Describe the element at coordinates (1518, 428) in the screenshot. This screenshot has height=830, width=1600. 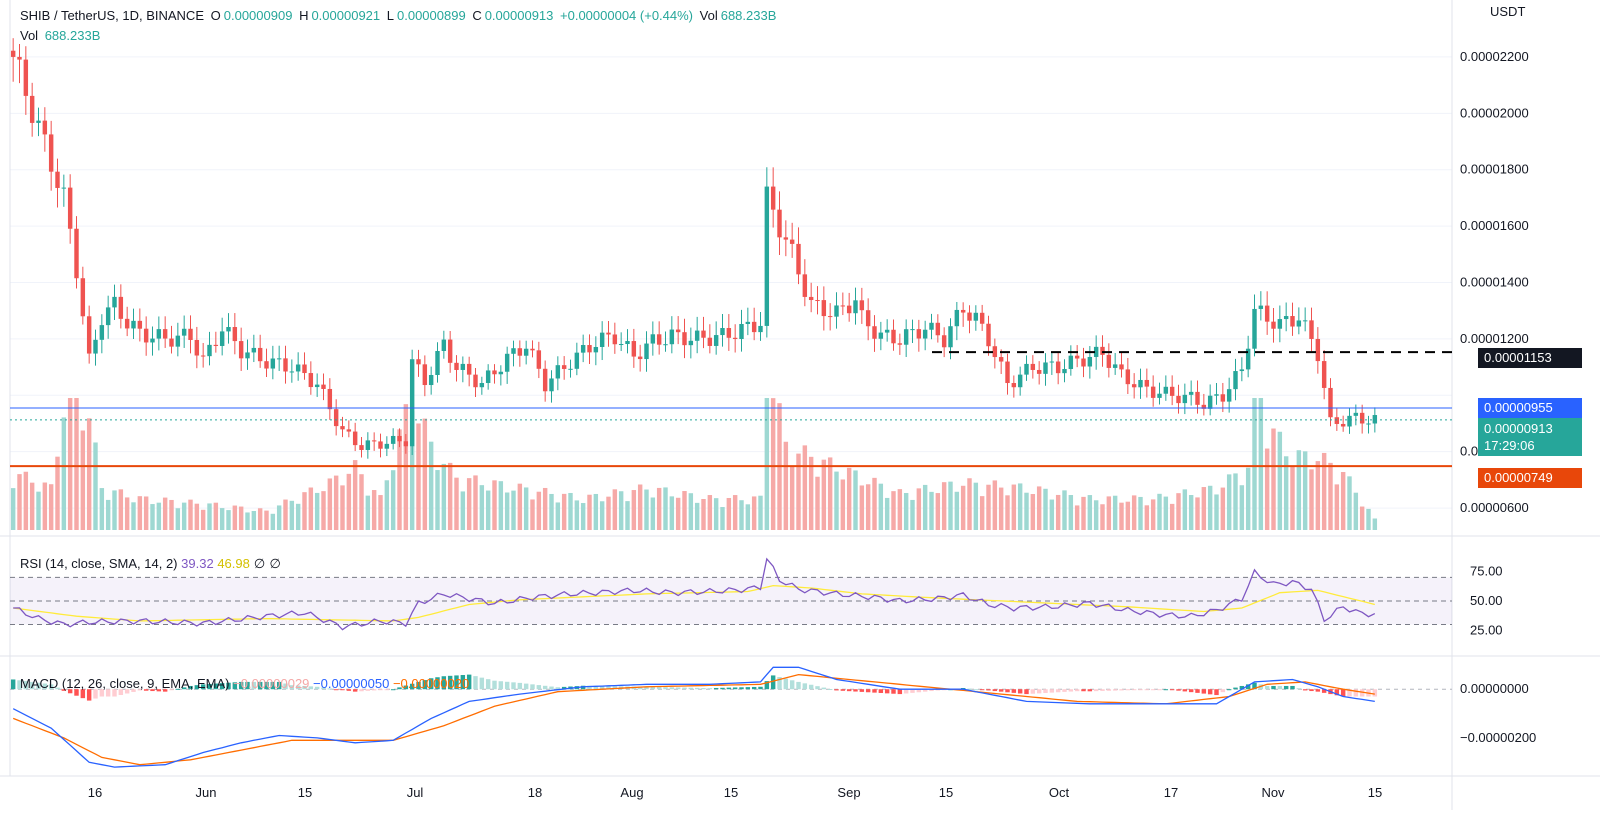
I see `last-price-value: 0.00000913` at that location.